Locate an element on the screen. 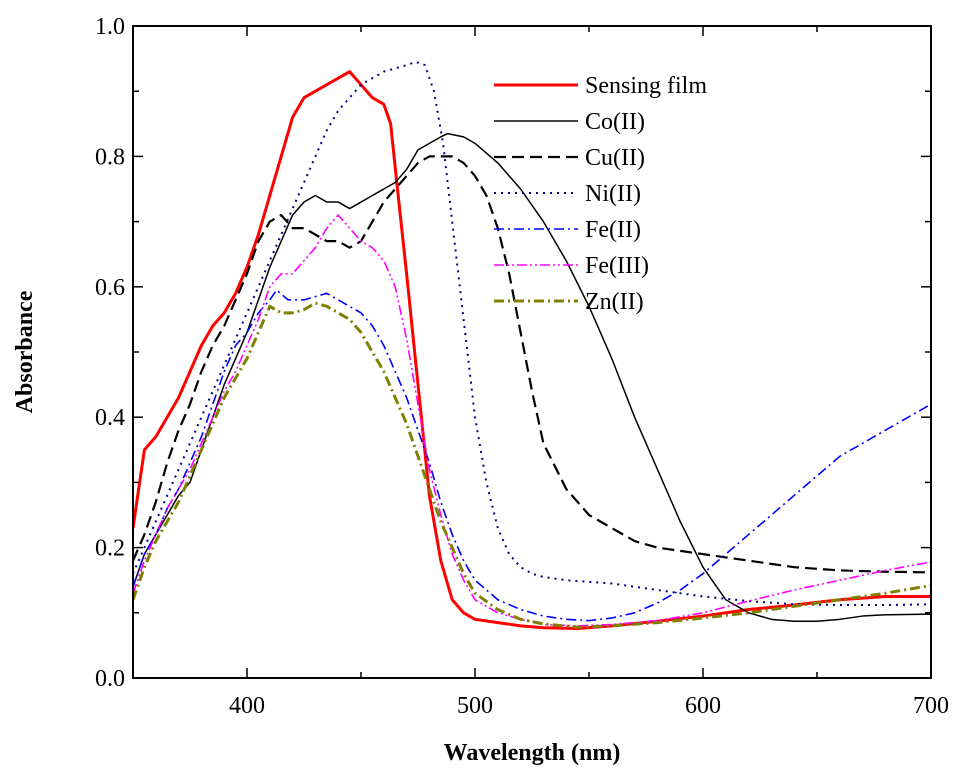 The width and height of the screenshot is (955, 784). y-tick-label: 0.0 is located at coordinates (110, 679).